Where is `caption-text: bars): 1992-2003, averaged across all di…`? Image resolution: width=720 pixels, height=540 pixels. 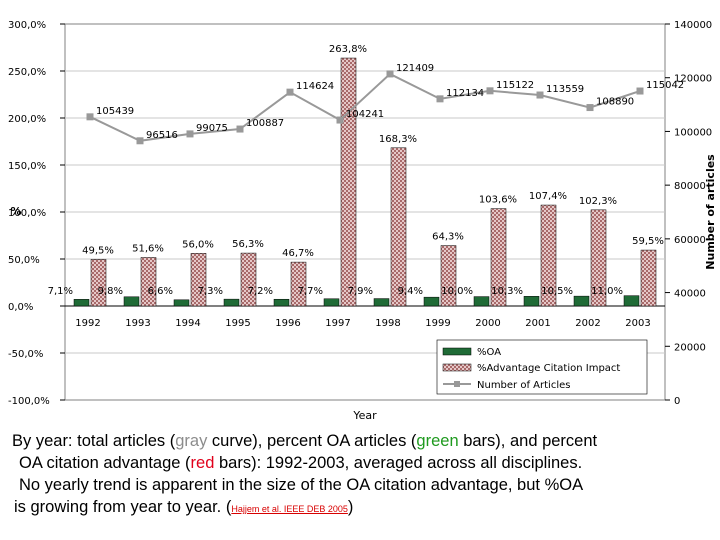 caption-text: bars): 1992-2003, averaged across all di… is located at coordinates (398, 463).